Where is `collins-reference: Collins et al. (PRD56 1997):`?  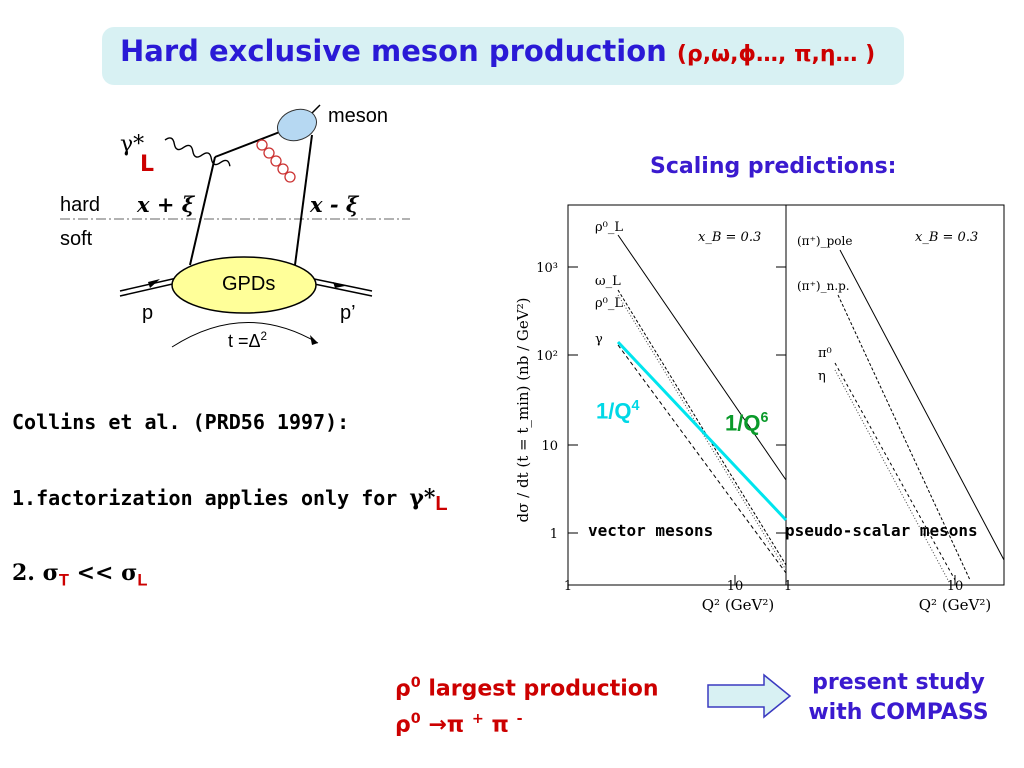
collins-reference: Collins et al. (PRD56 1997): is located at coordinates (181, 422).